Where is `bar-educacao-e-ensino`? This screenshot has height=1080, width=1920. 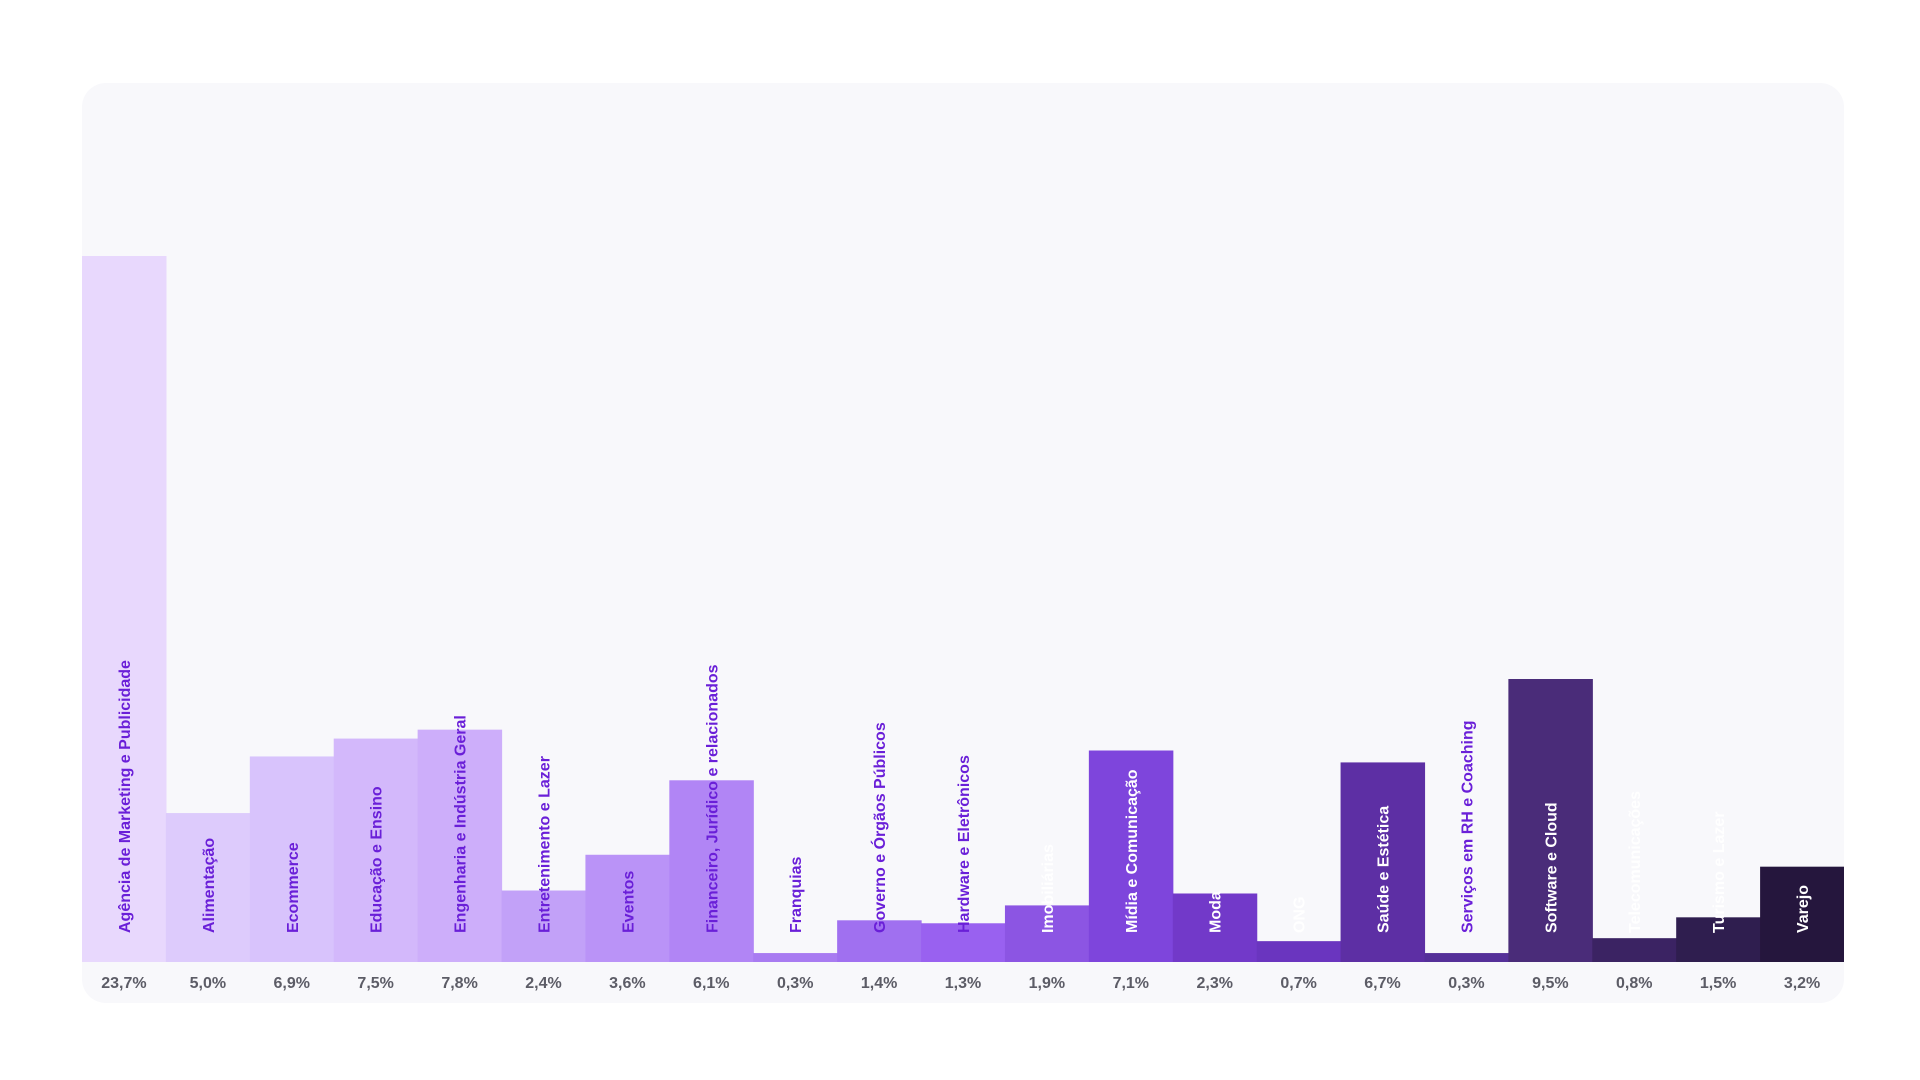
bar-educacao-e-ensino is located at coordinates (376, 850).